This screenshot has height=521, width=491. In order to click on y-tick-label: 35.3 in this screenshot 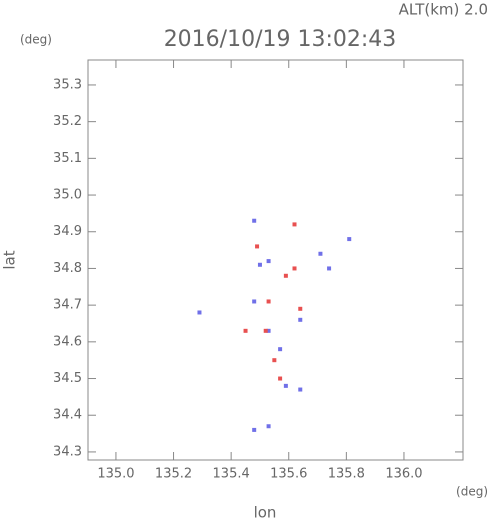, I will do `click(67, 84)`.